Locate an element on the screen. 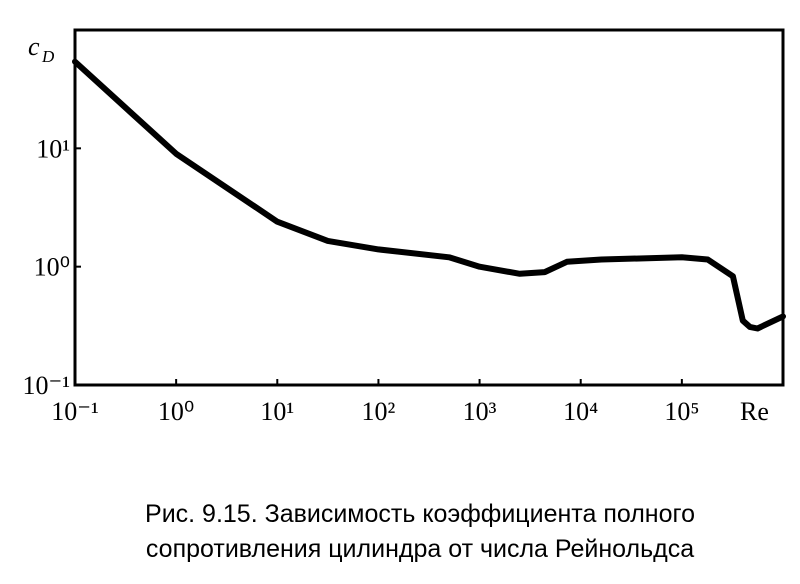 The height and width of the screenshot is (584, 800). x-tick-label: 10² is located at coordinates (379, 411).